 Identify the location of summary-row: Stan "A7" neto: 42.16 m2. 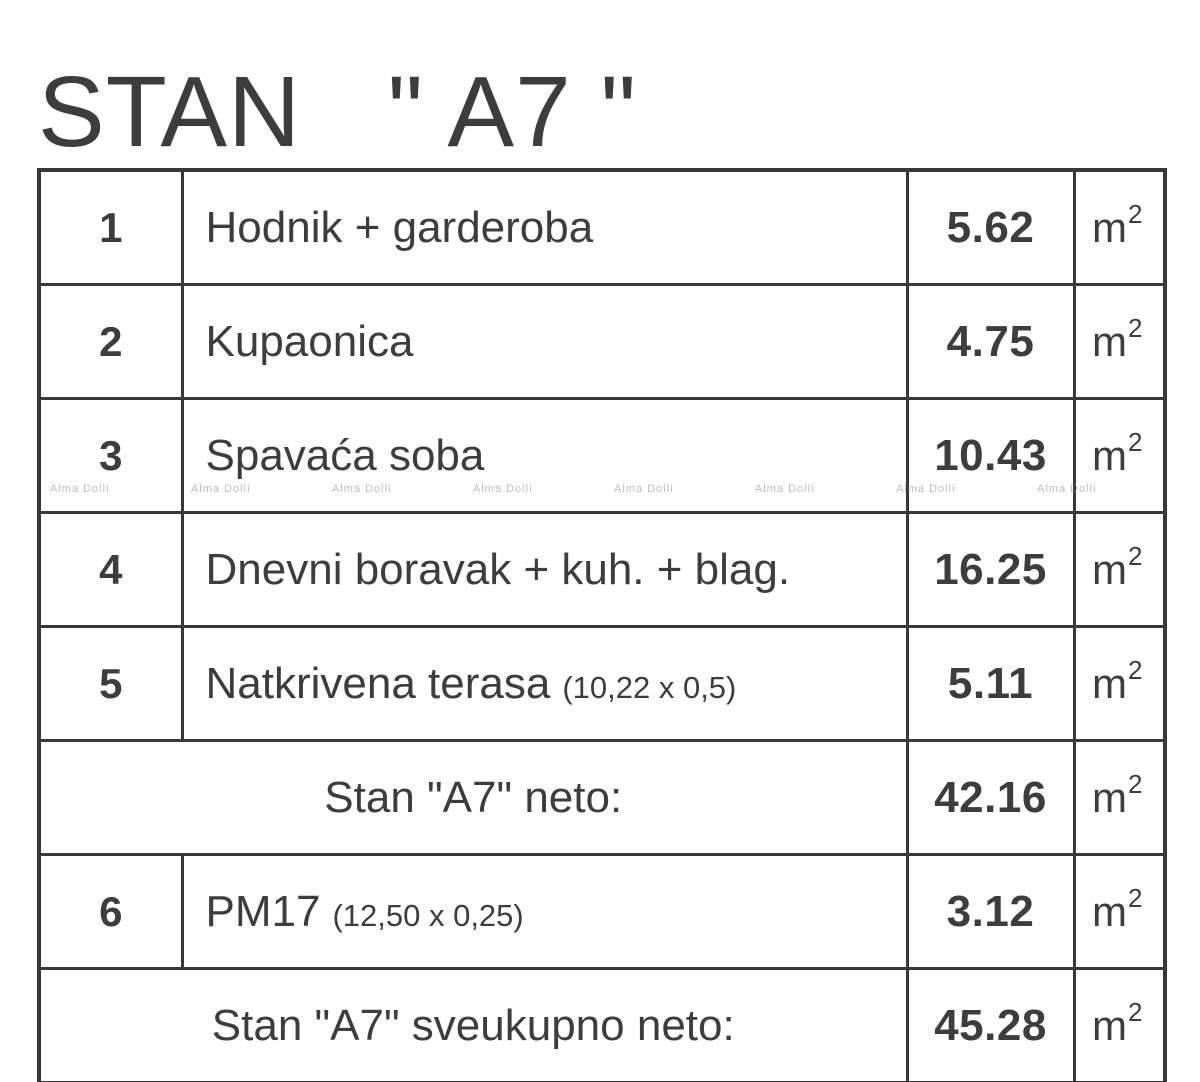
(602, 797).